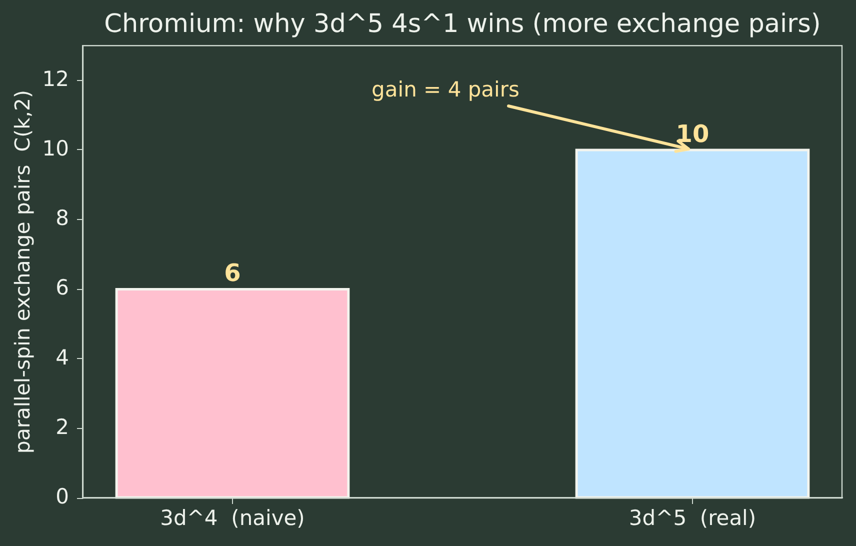 This screenshot has width=856, height=546. Describe the element at coordinates (22, 272) in the screenshot. I see `y-axis-title: parallel-spin exchange pairs C(k,2)` at that location.